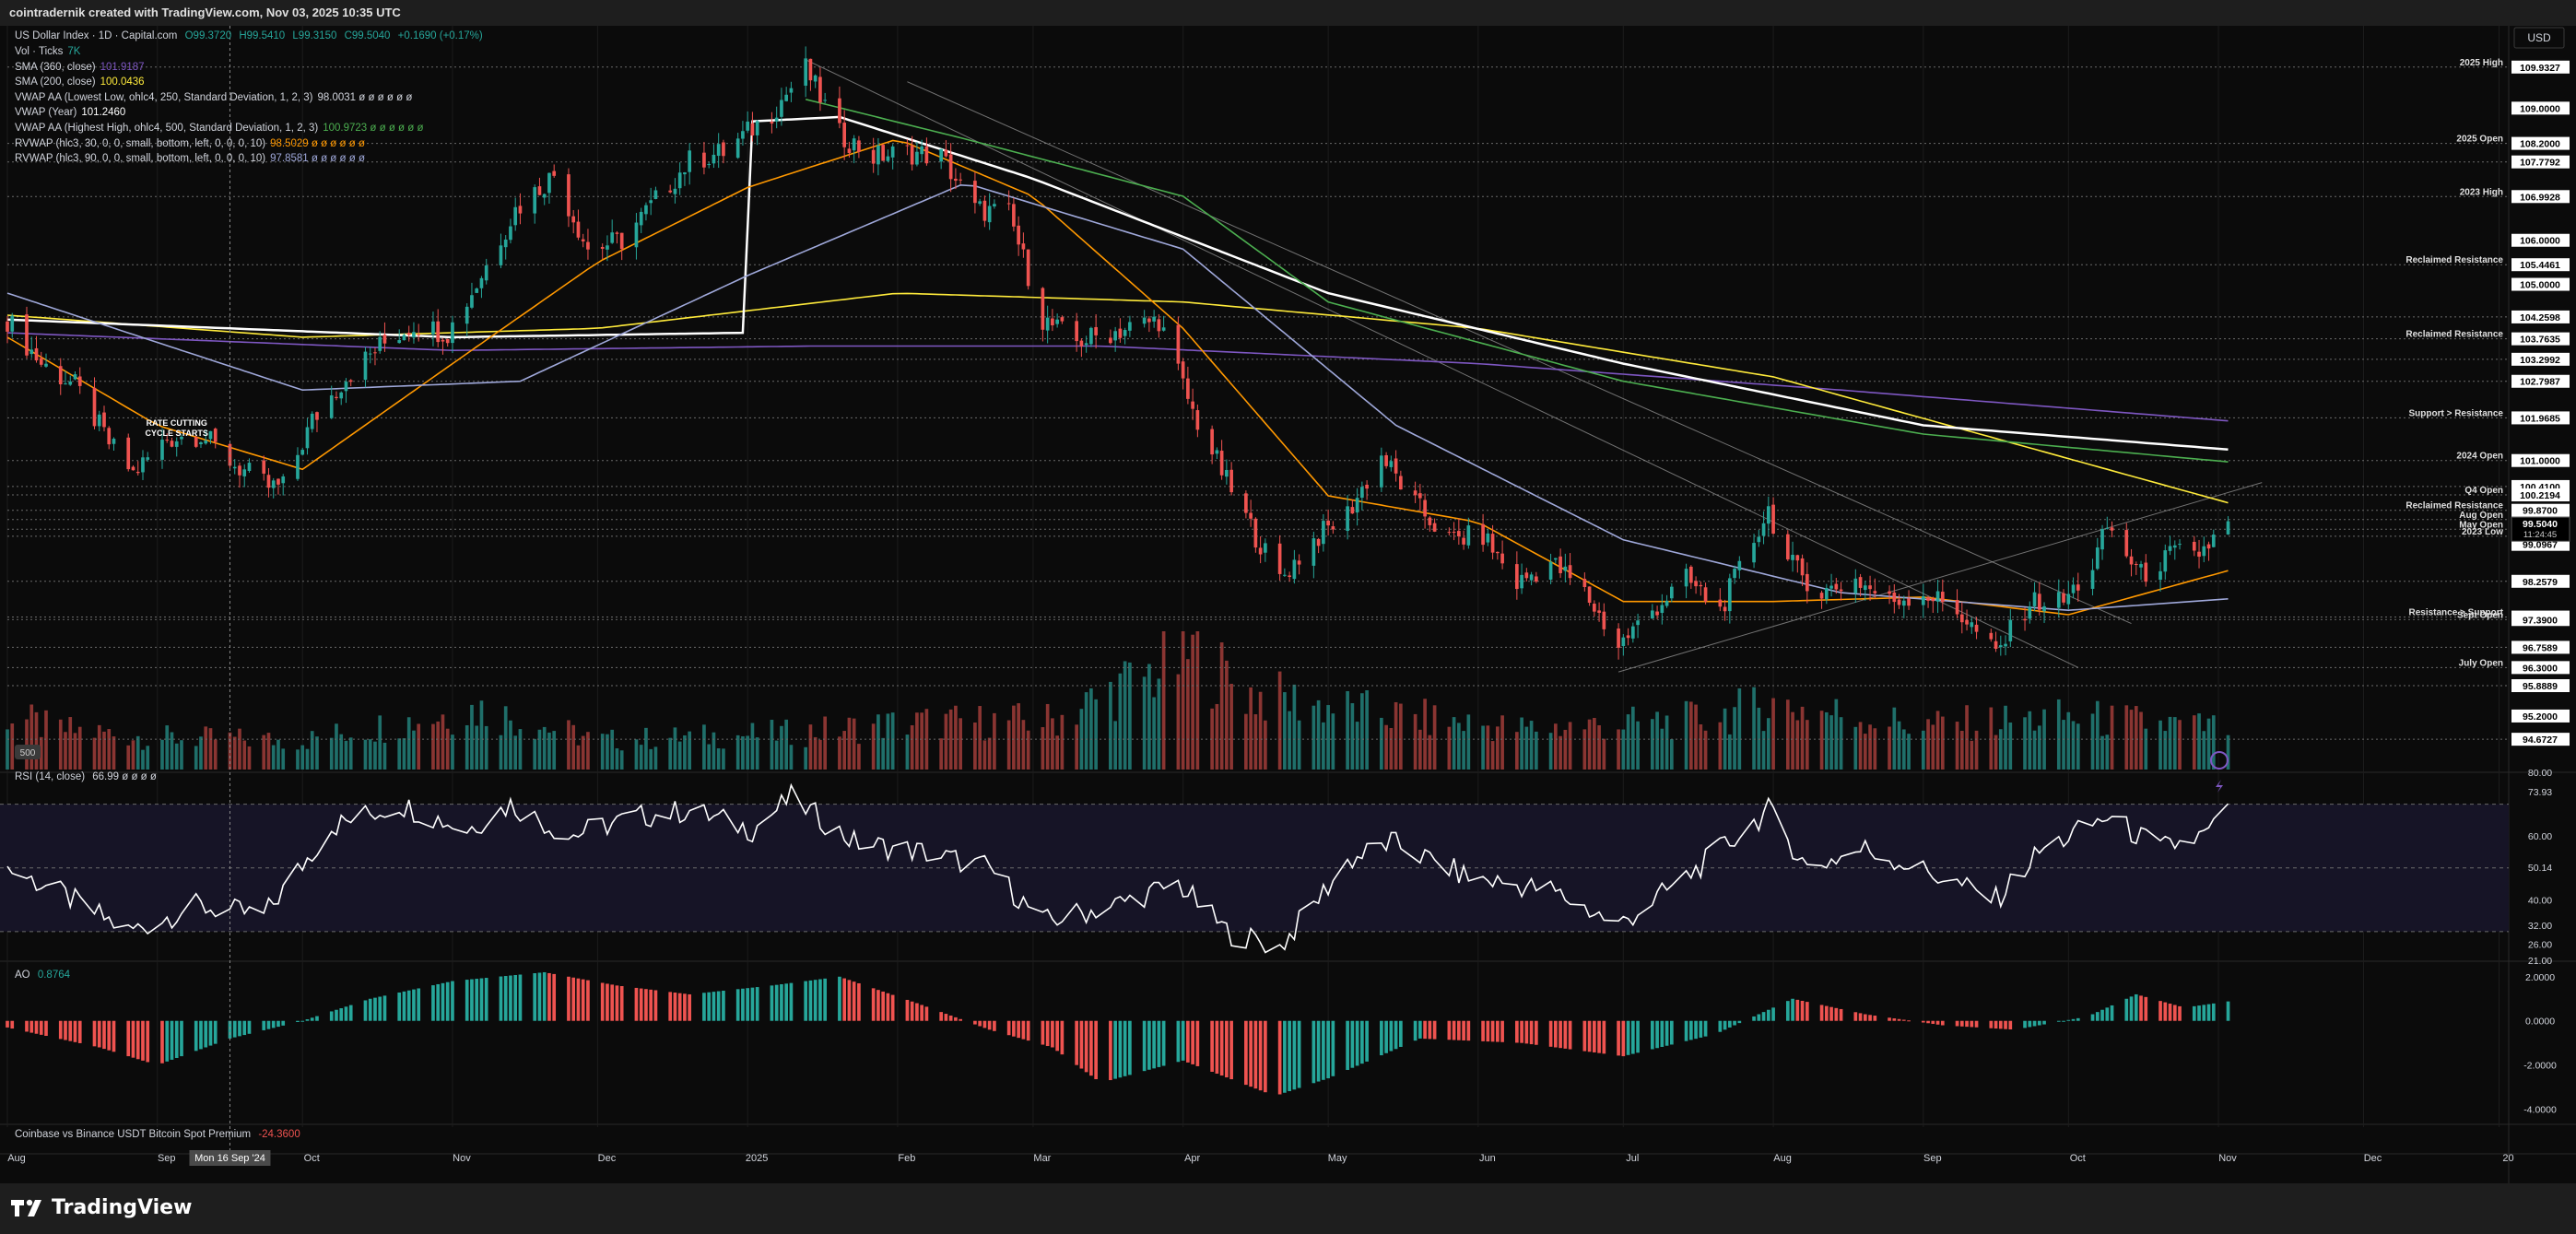  I want to click on month-label: Oct, so click(312, 1158).